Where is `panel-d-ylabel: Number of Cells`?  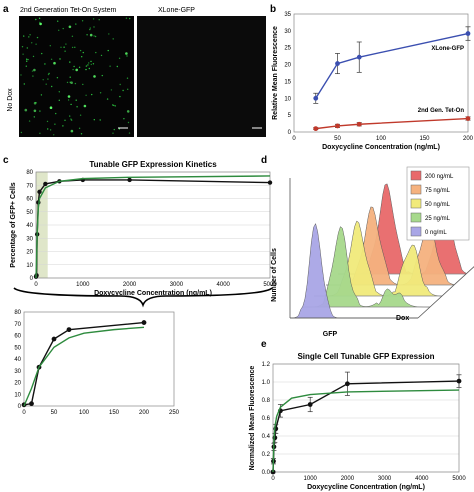
panel-d-ylabel: Number of Cells is located at coordinates (274, 275).